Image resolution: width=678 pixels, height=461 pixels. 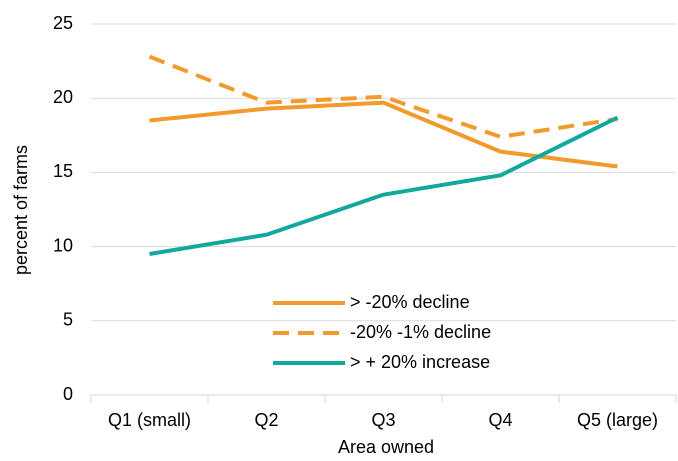 What do you see at coordinates (68, 320) in the screenshot?
I see `y-tick-label: 5` at bounding box center [68, 320].